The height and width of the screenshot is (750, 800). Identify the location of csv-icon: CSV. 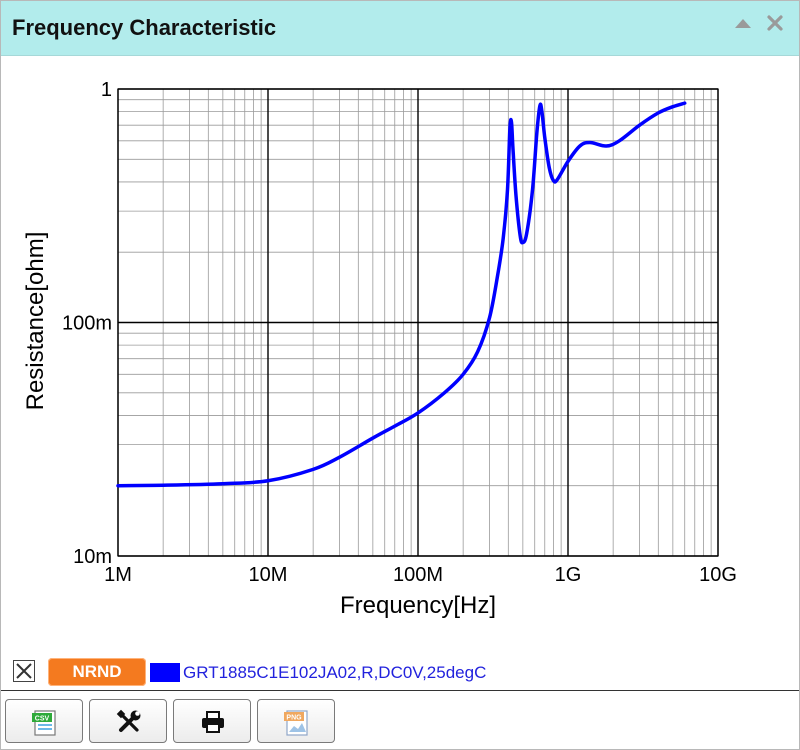
(44, 723).